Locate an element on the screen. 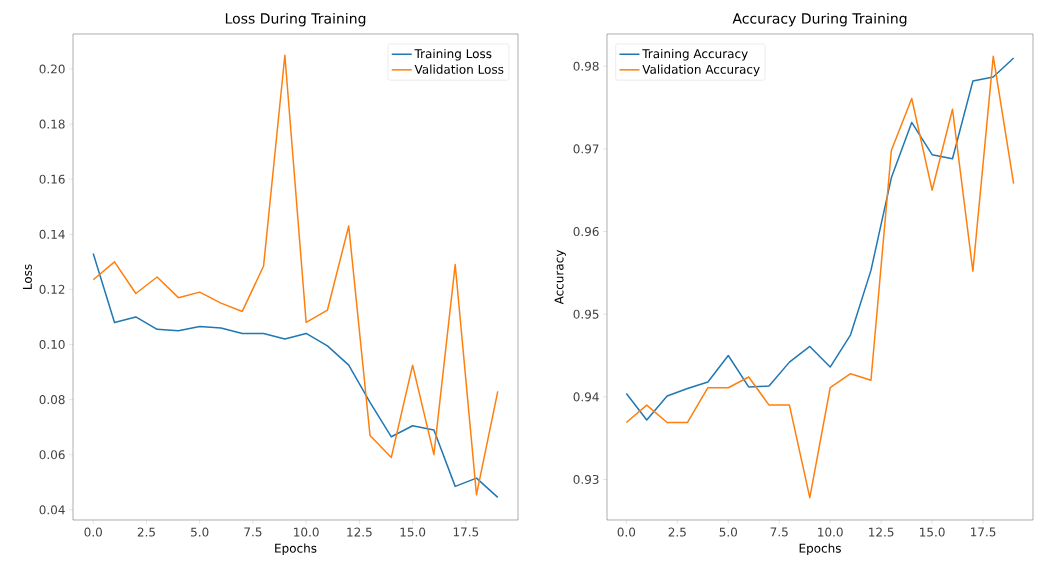  y-tick-label: 0.97 is located at coordinates (586, 149).